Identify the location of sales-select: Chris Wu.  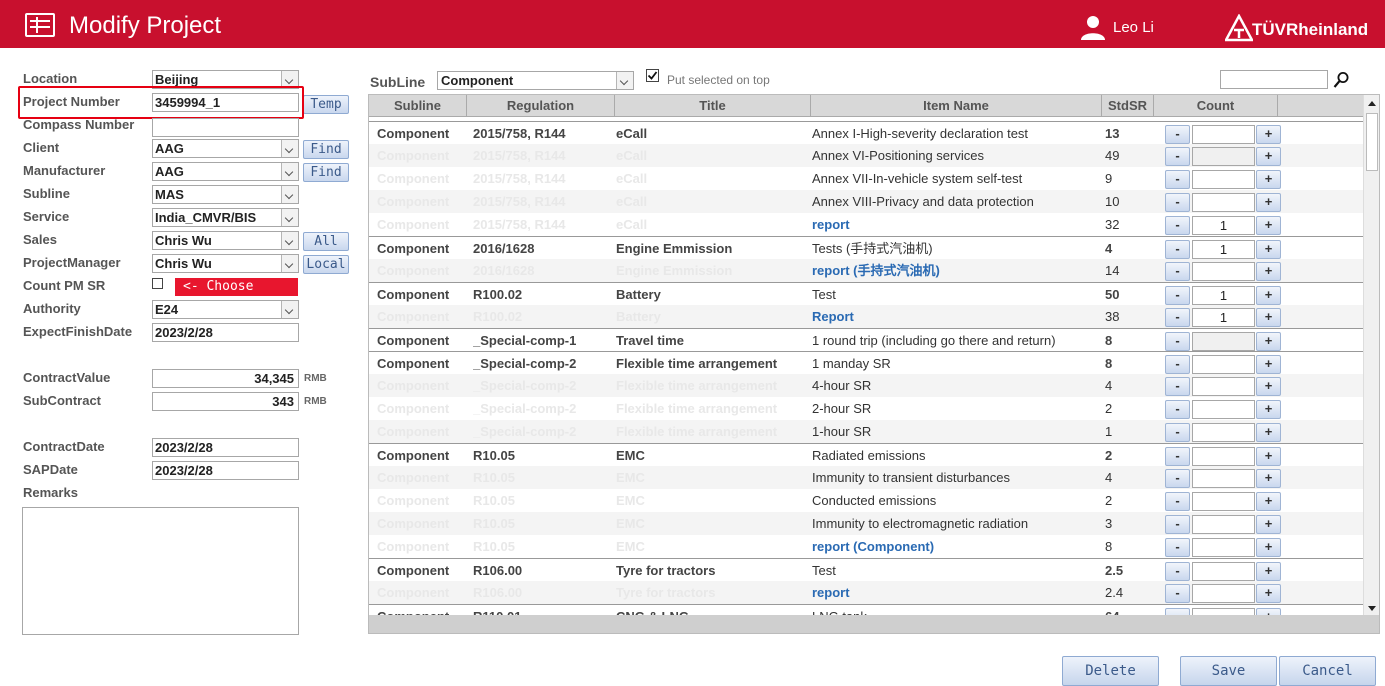
(225, 240).